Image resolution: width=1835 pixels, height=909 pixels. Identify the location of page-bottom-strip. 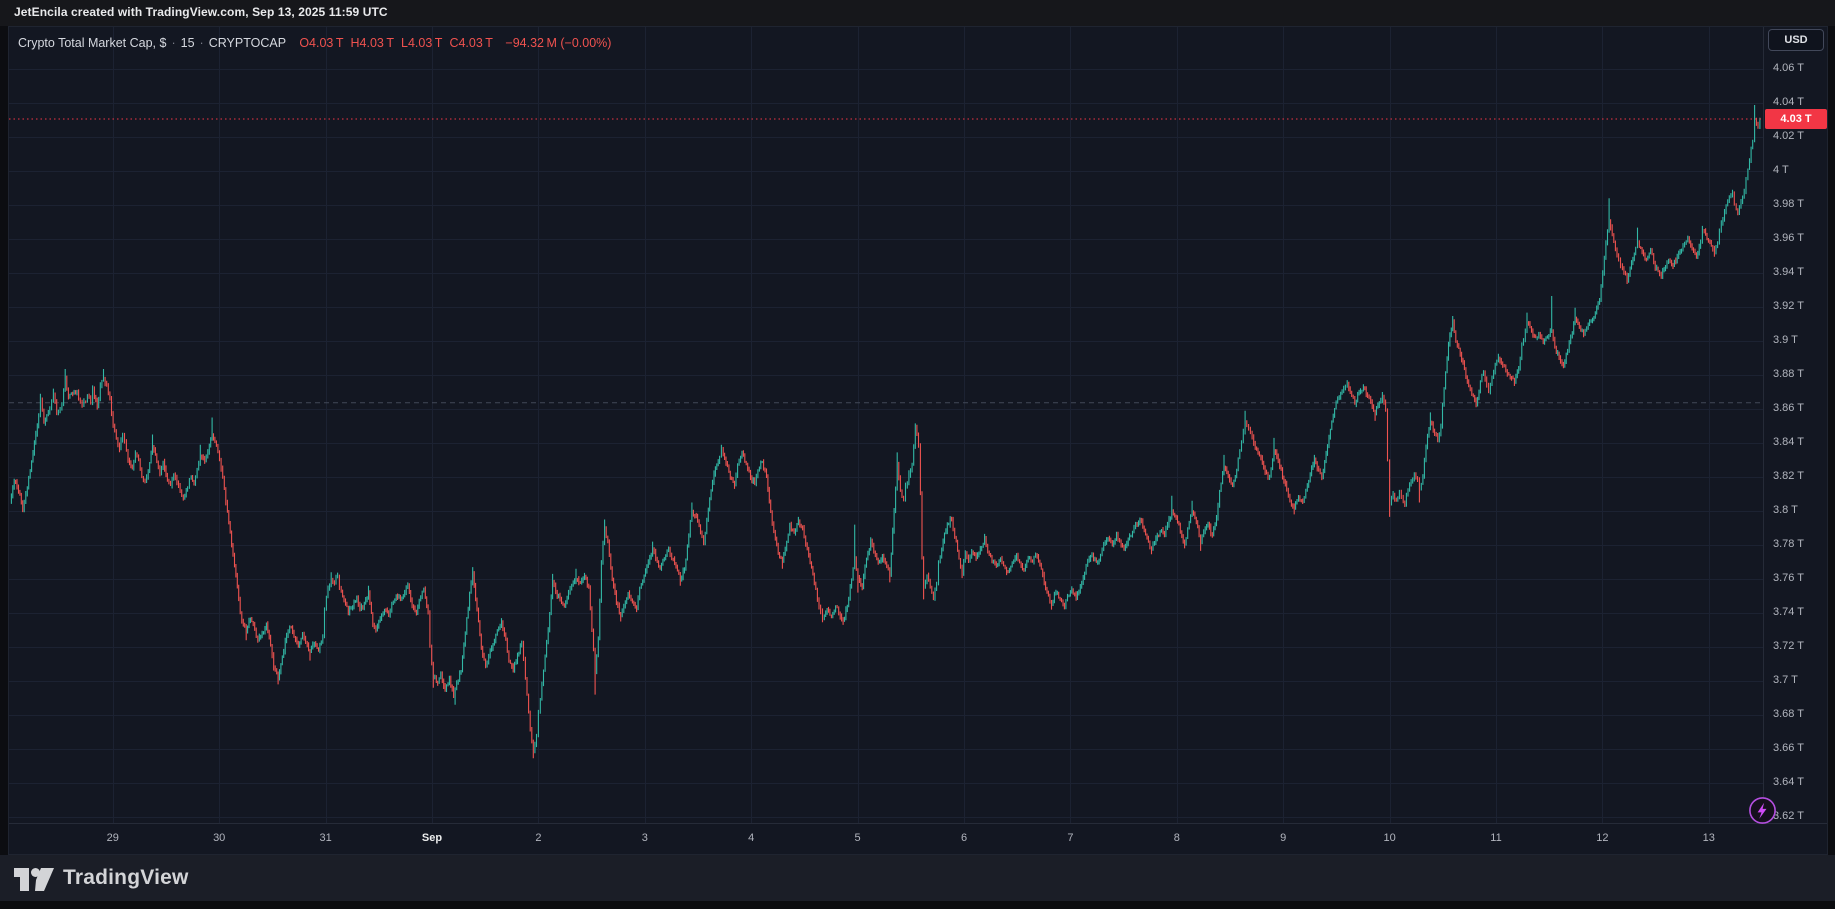
(917, 905).